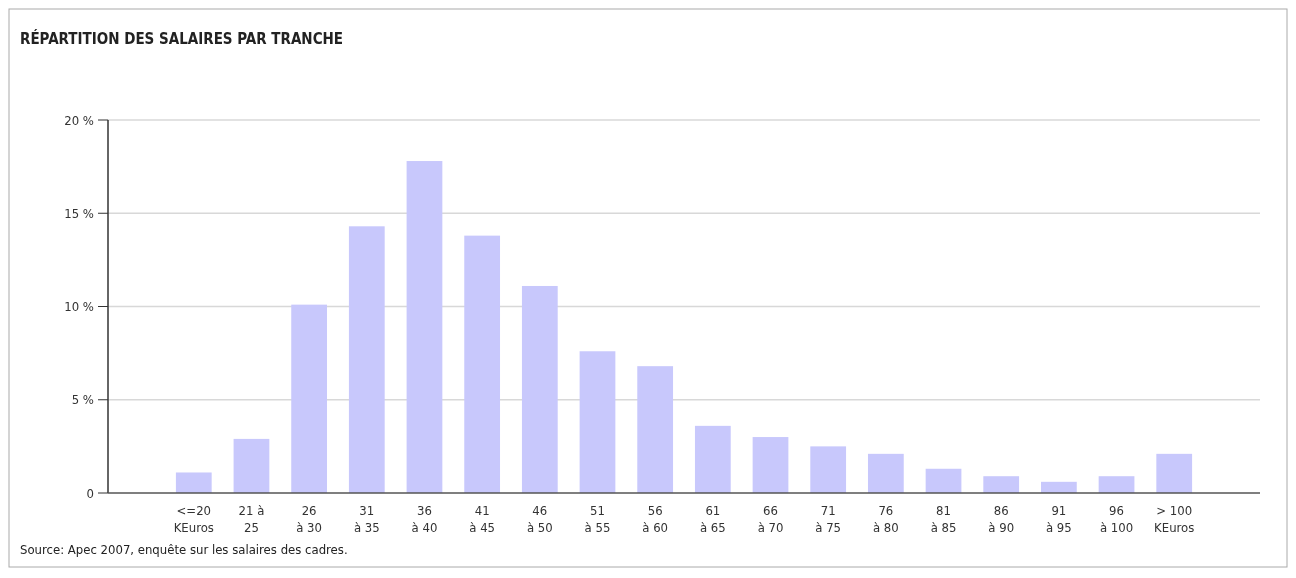 The height and width of the screenshot is (578, 1296). I want to click on x-tick-label: 51 à 55, so click(597, 519).